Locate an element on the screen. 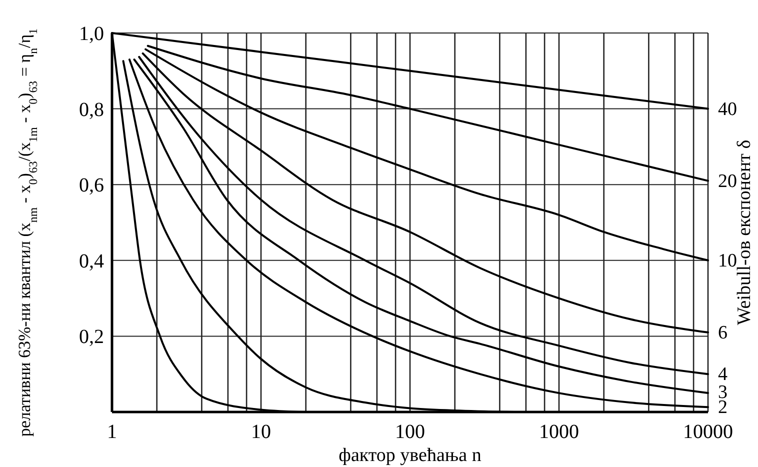 The image size is (758, 467). series-label: 20 is located at coordinates (727, 181).